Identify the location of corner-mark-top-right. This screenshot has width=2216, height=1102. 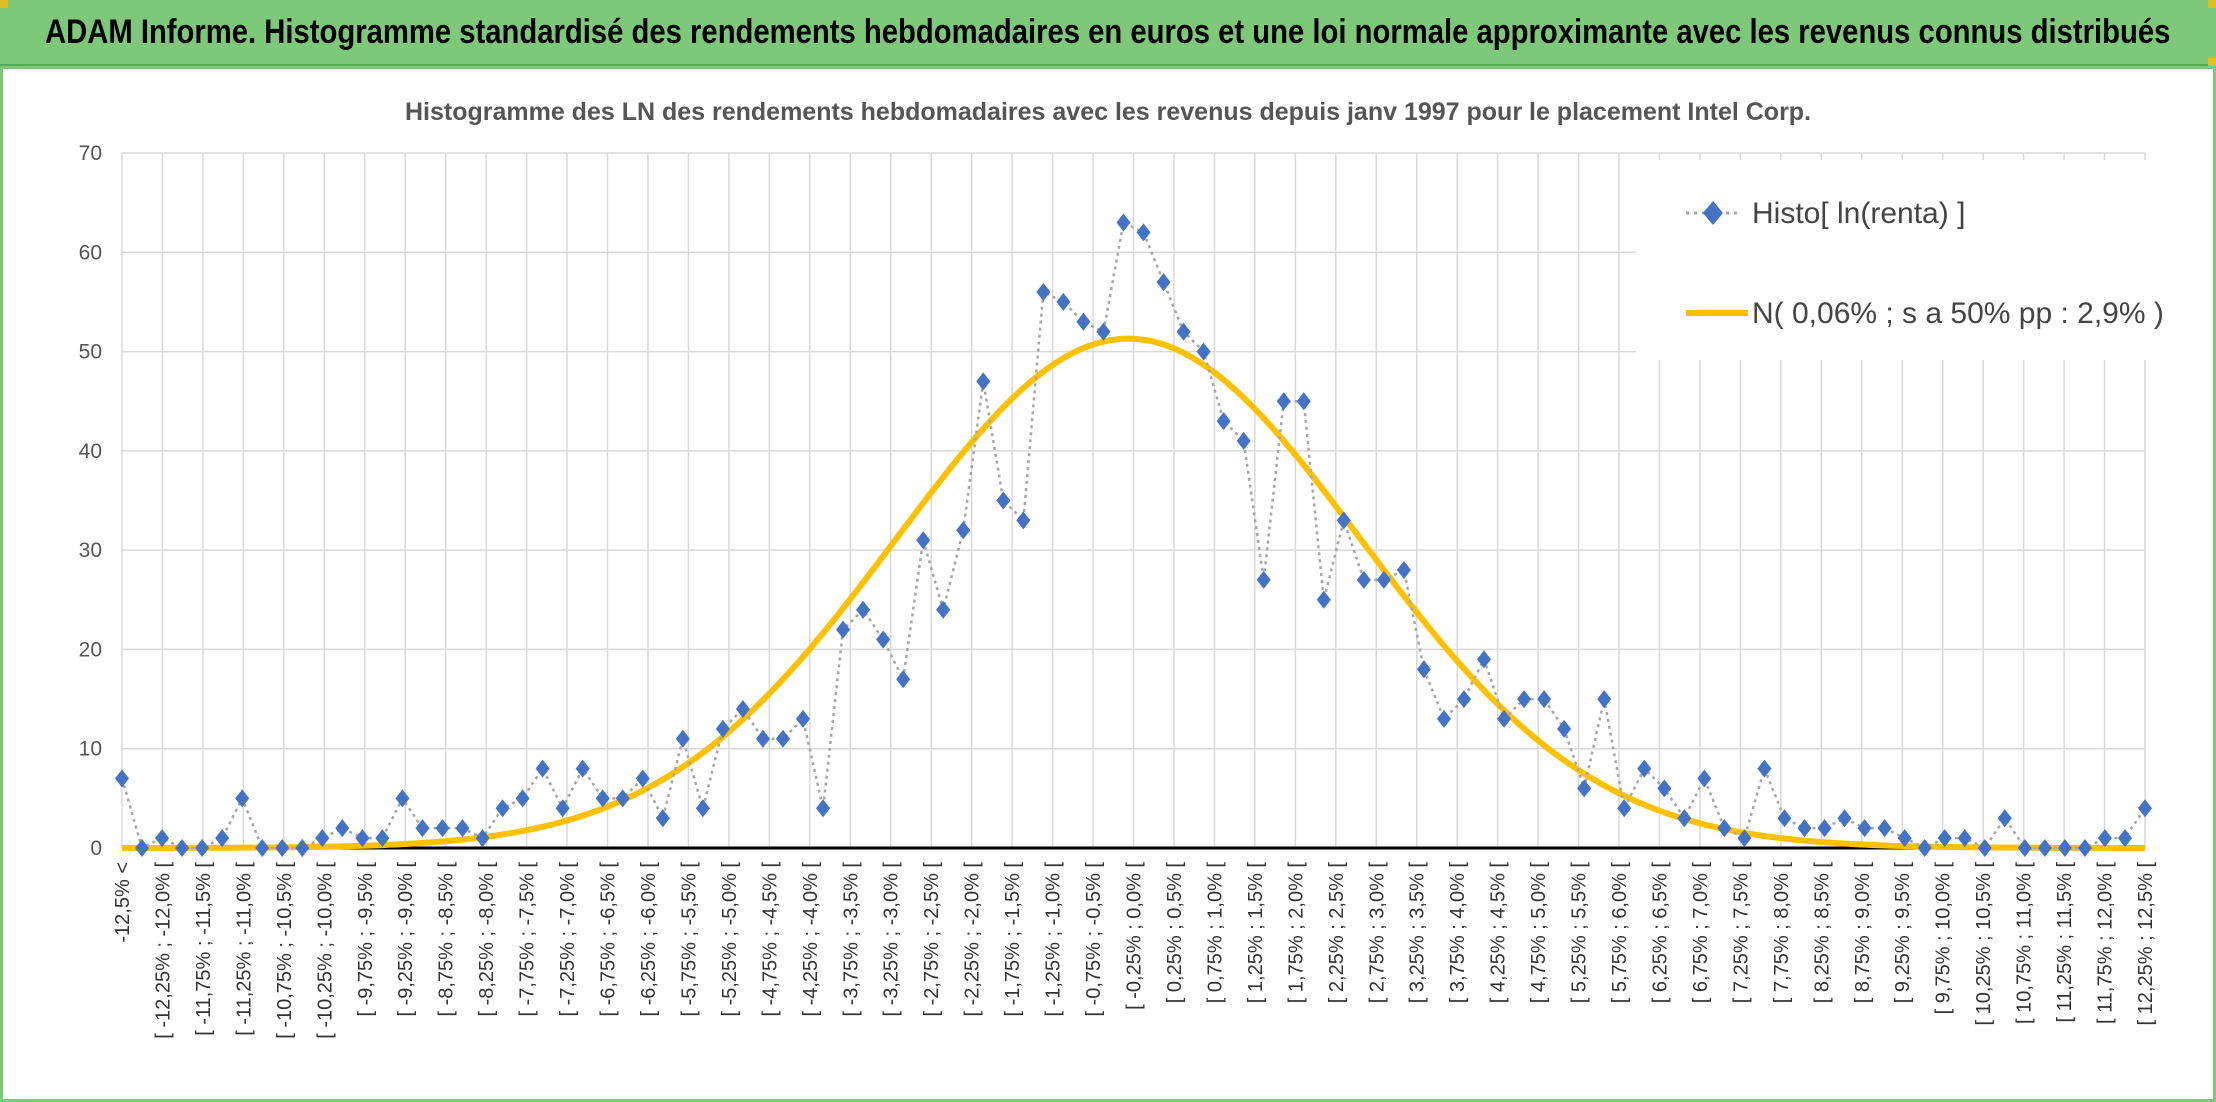
(2212, 4).